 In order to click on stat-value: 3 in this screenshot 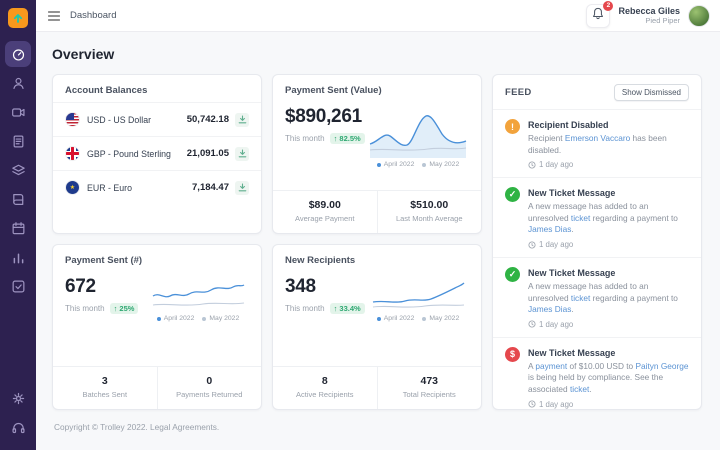, I will do `click(104, 381)`.